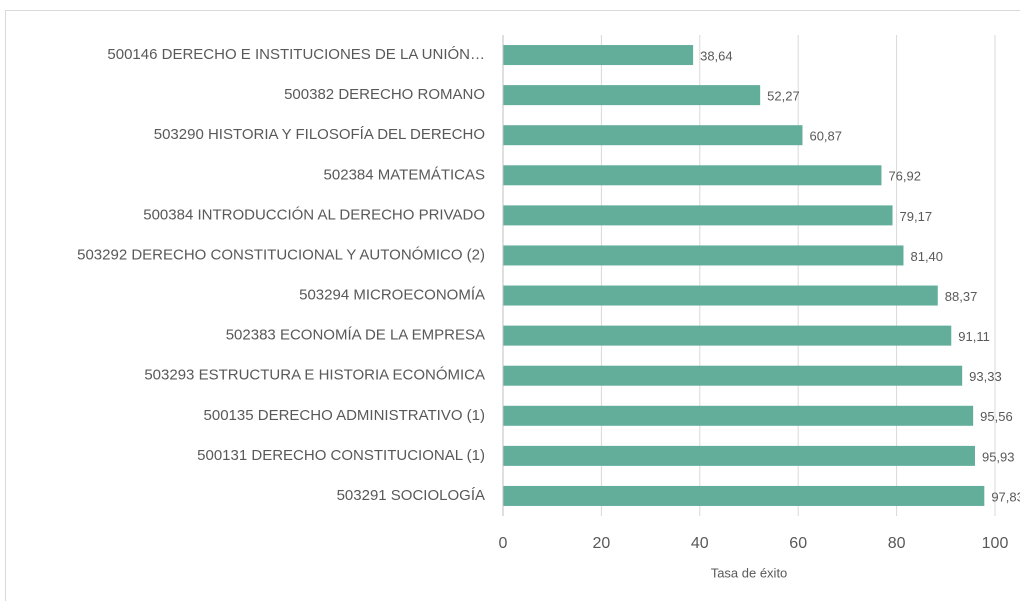 This screenshot has height=601, width=1020. I want to click on y-tick-label: 500384 INTRODUCCIÓN AL DERECHO PRIVADO, so click(314, 214).